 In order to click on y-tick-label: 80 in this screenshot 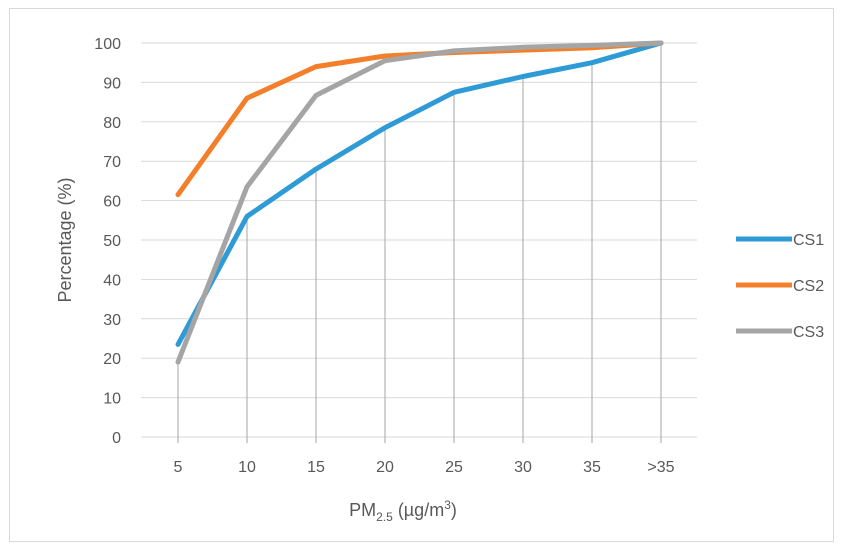, I will do `click(112, 123)`.